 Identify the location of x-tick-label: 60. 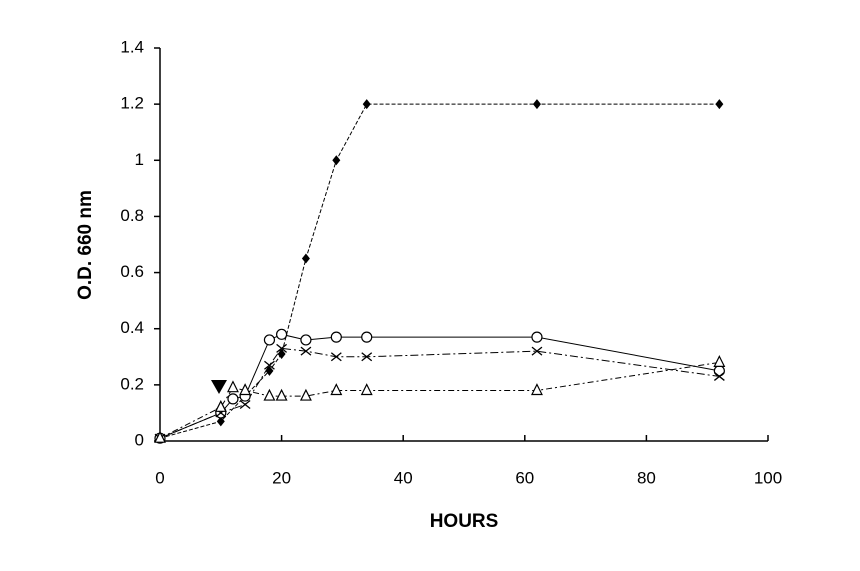
(524, 477).